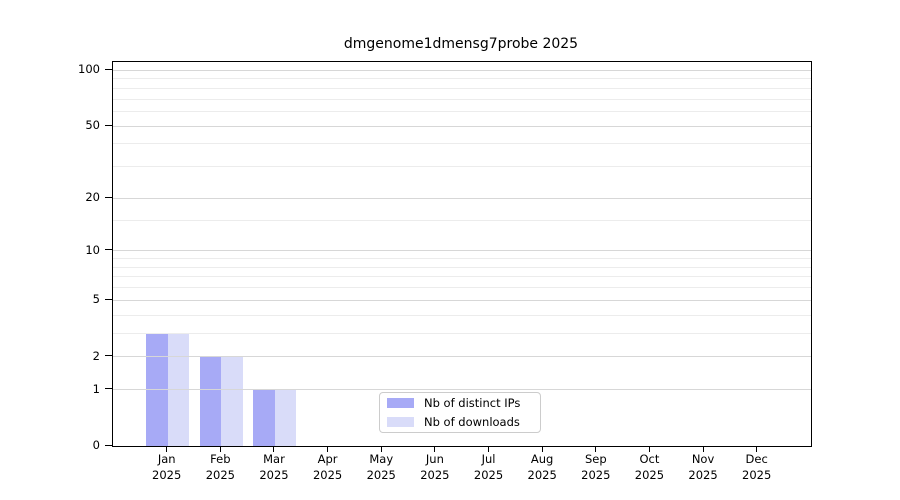 The height and width of the screenshot is (500, 900). I want to click on x-tick-label: Aug 2025, so click(542, 467).